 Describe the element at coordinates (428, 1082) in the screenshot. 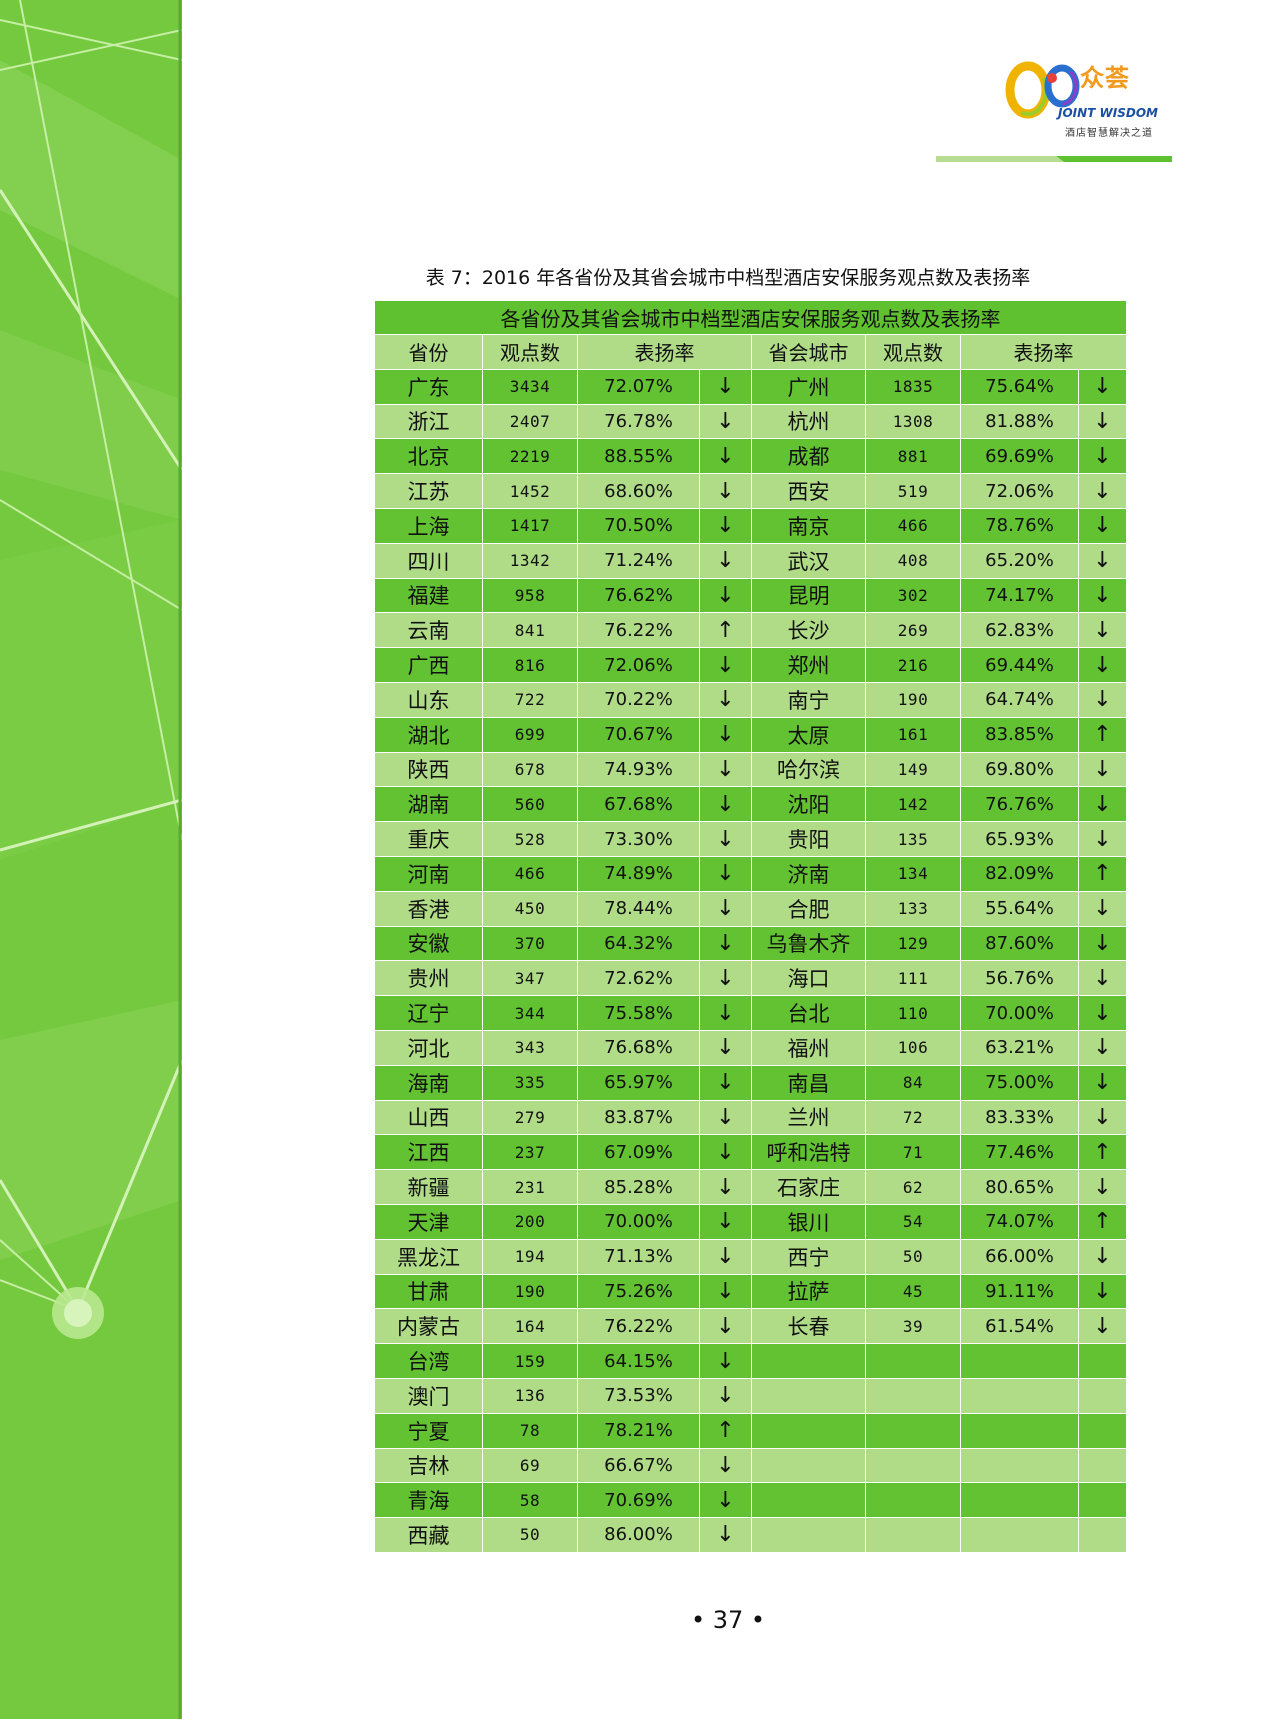

I see `province-name: 海南` at that location.